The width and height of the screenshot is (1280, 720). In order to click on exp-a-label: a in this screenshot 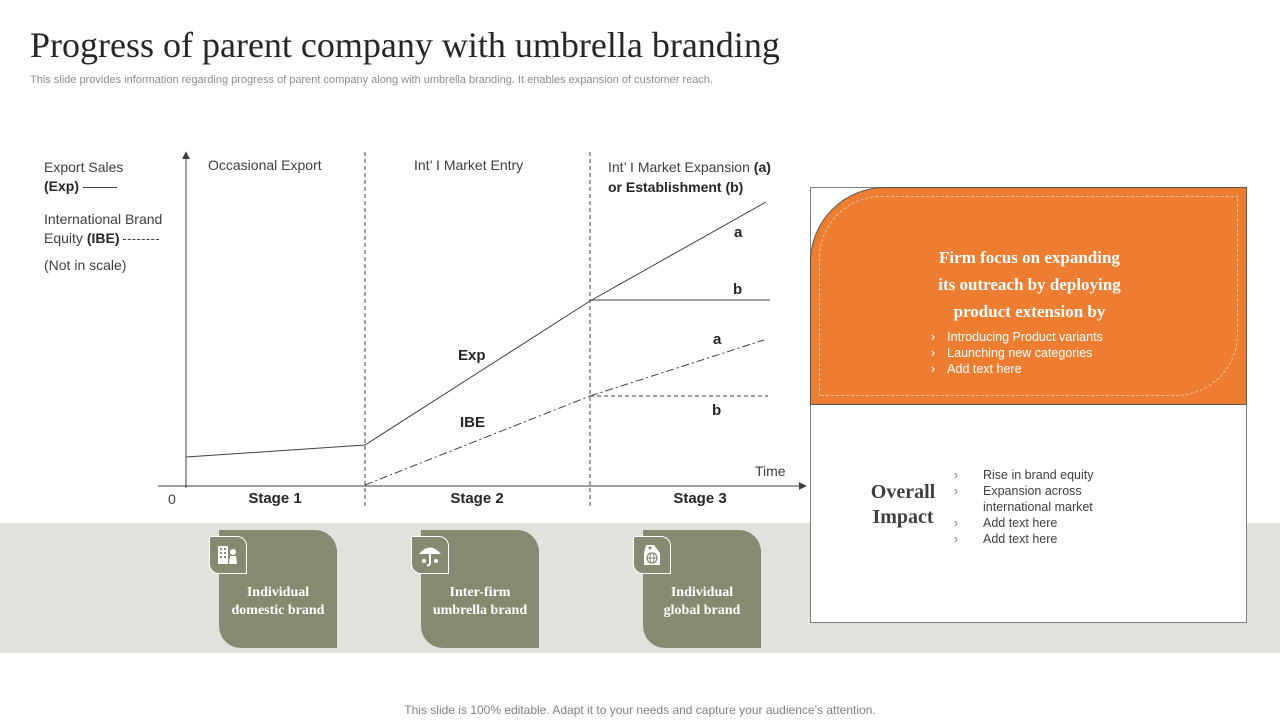, I will do `click(738, 232)`.